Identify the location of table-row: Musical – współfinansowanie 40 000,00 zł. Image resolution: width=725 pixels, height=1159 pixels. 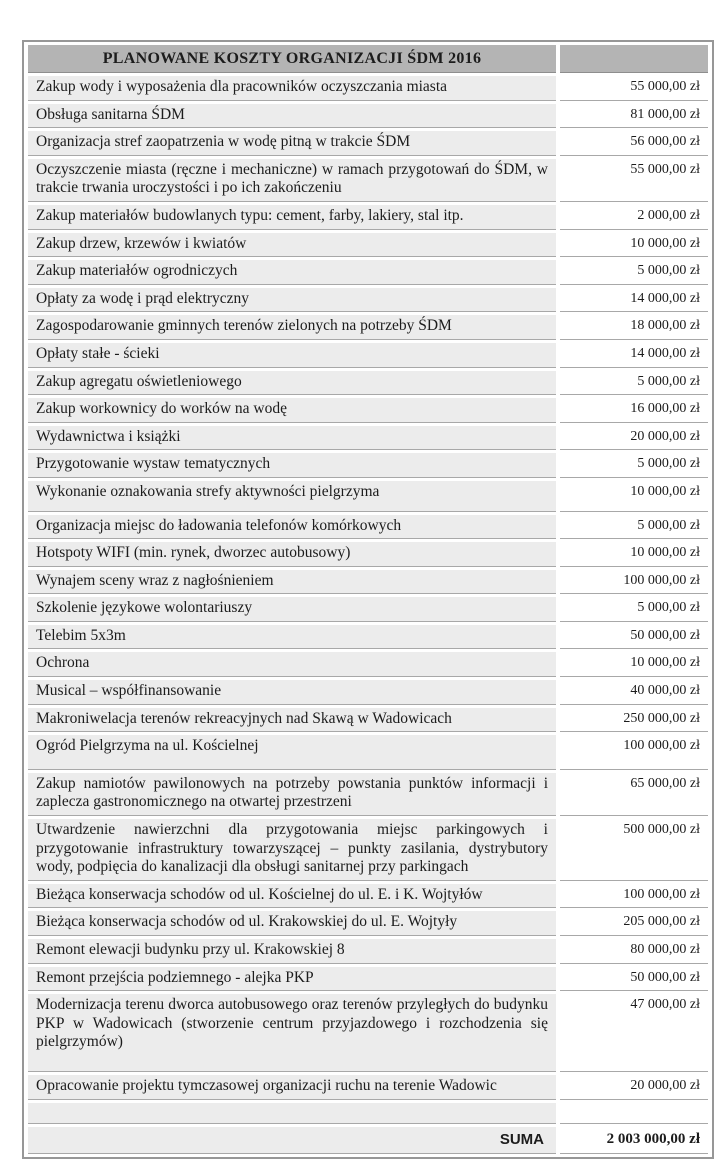
(368, 692).